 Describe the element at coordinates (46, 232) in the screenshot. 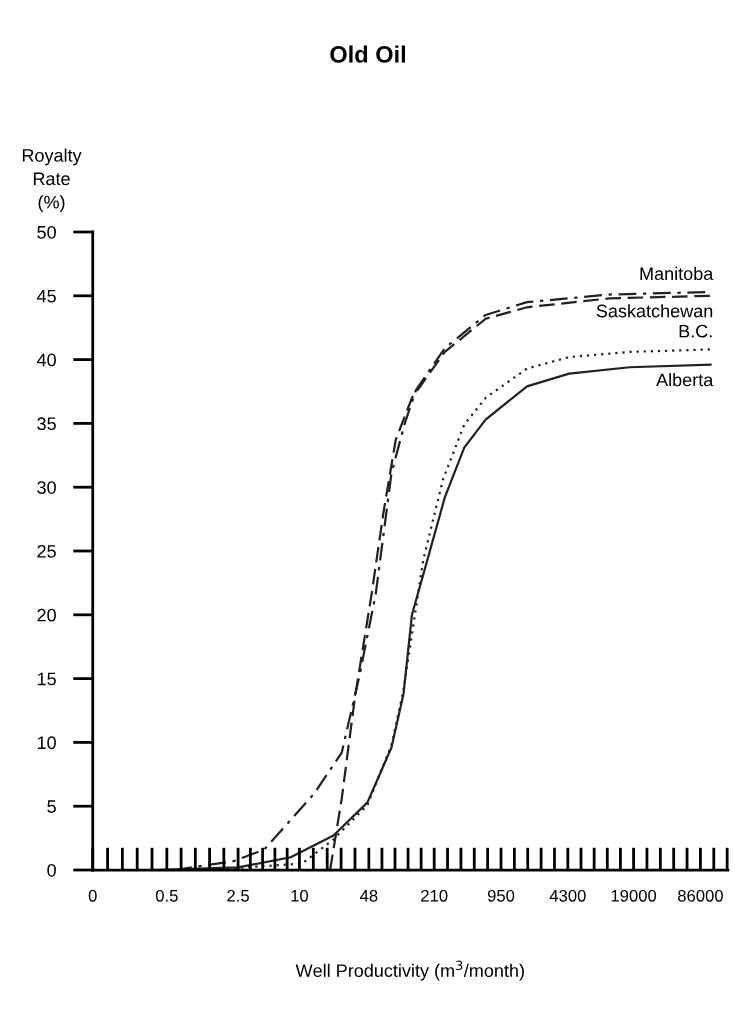

I see `y-tick-label: 50` at that location.